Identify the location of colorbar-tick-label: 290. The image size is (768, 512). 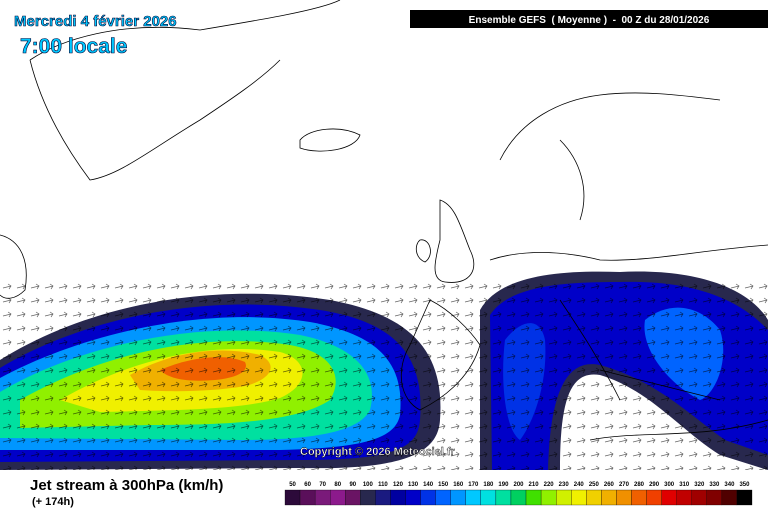
(654, 485).